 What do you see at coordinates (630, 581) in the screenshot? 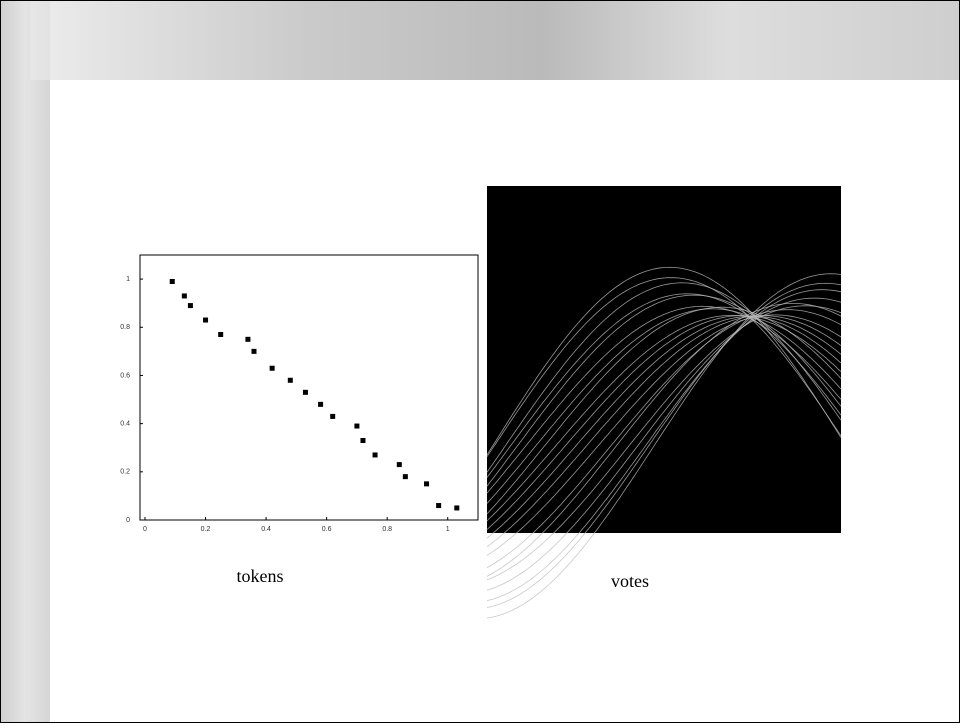
I see `caption: votes` at bounding box center [630, 581].